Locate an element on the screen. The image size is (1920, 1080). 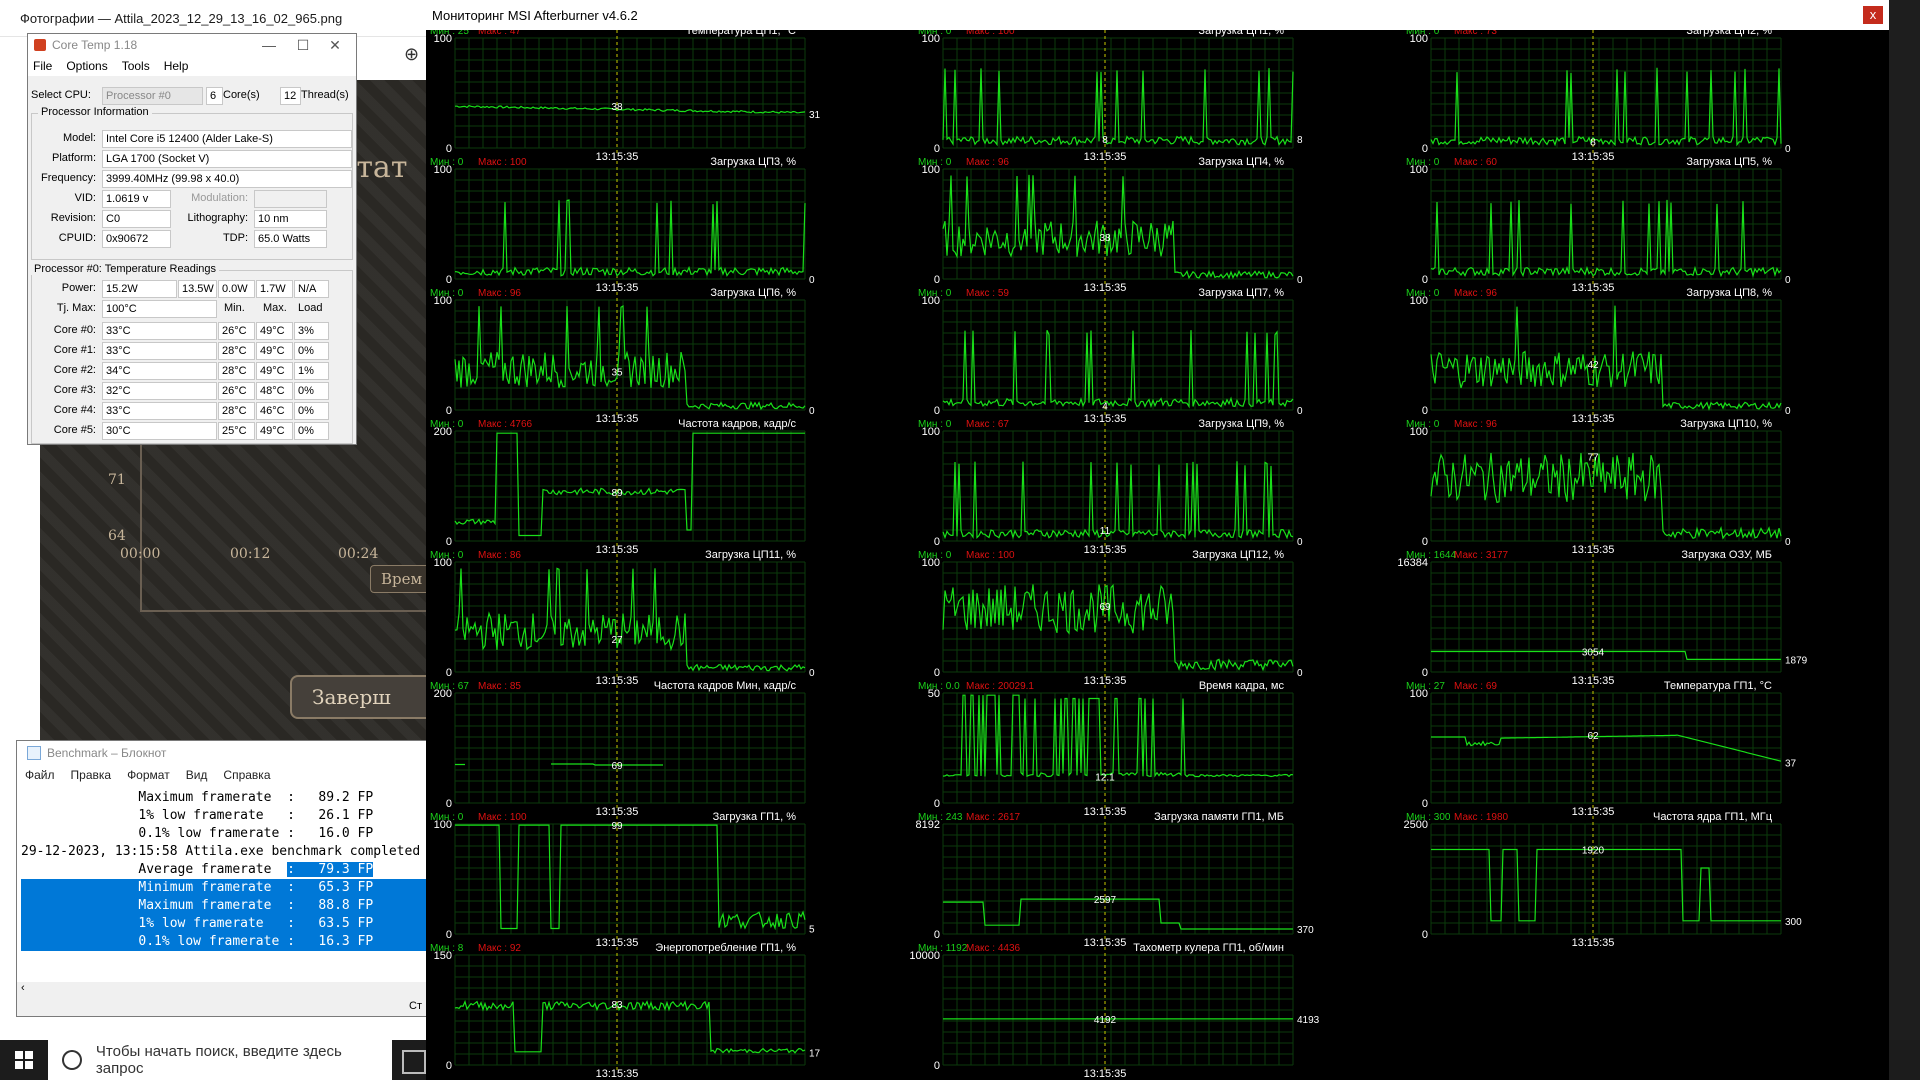
zoom-icon: ⊕ is located at coordinates (412, 54).